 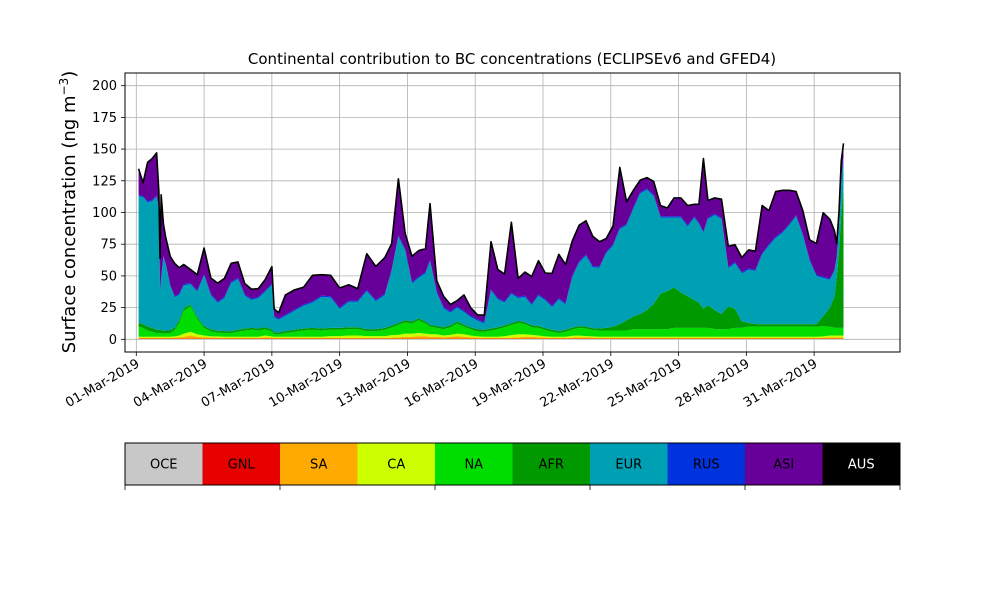 What do you see at coordinates (104, 118) in the screenshot?
I see `y-tick-label: 175` at bounding box center [104, 118].